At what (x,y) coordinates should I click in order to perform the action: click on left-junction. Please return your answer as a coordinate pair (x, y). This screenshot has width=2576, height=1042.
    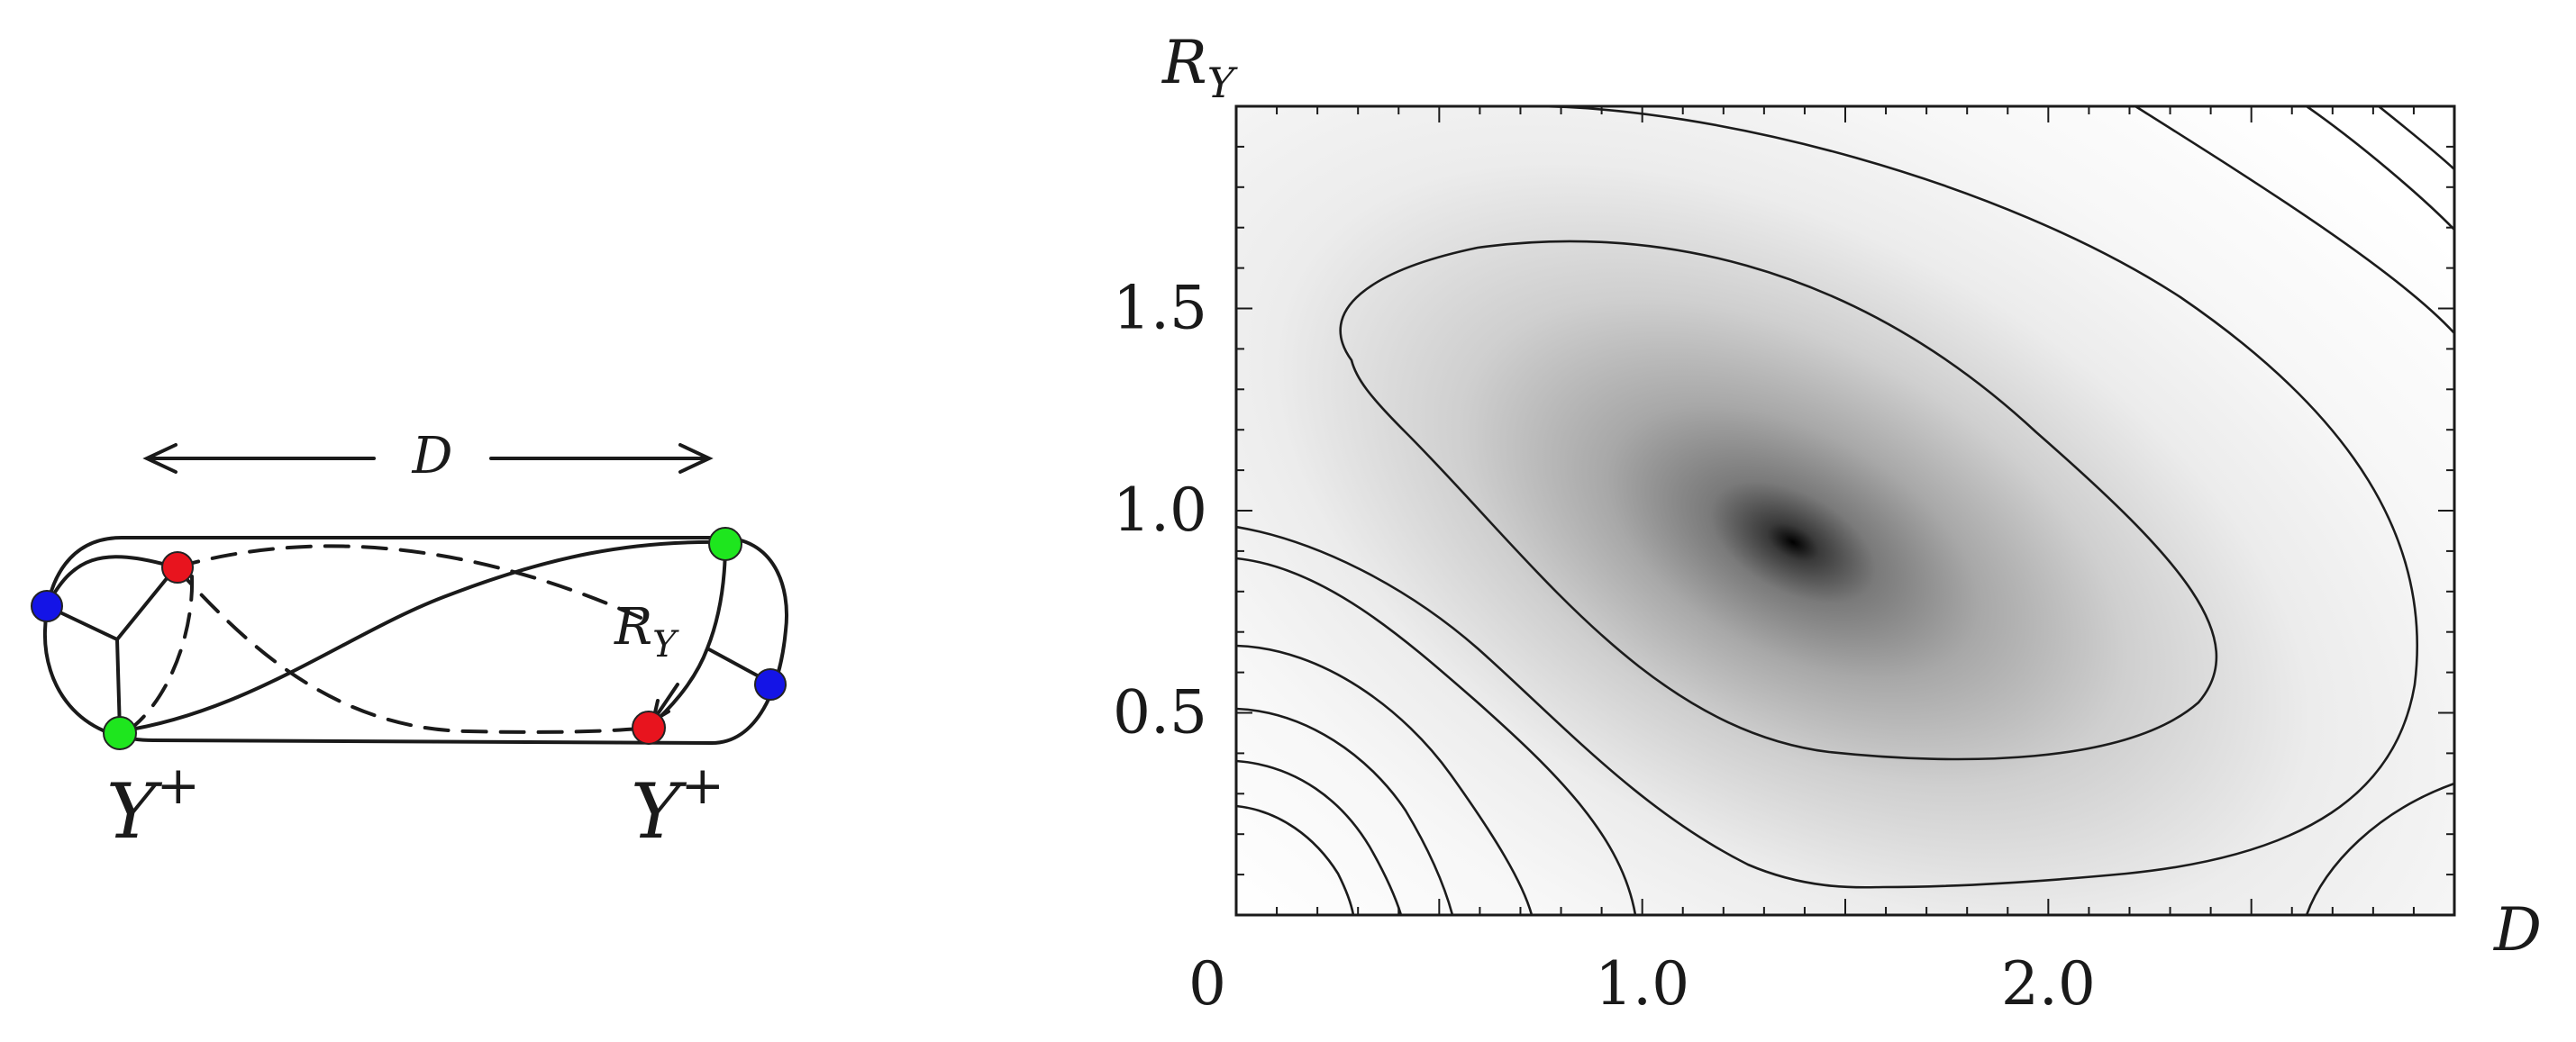
    Looking at the image, I should click on (111, 644).